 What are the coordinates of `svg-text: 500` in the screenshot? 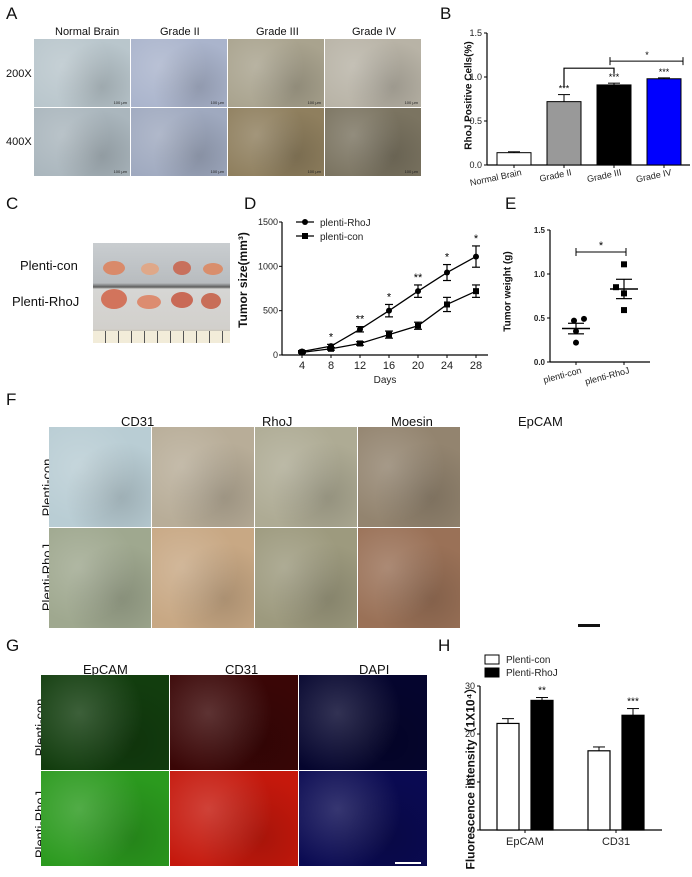 It's located at (270, 311).